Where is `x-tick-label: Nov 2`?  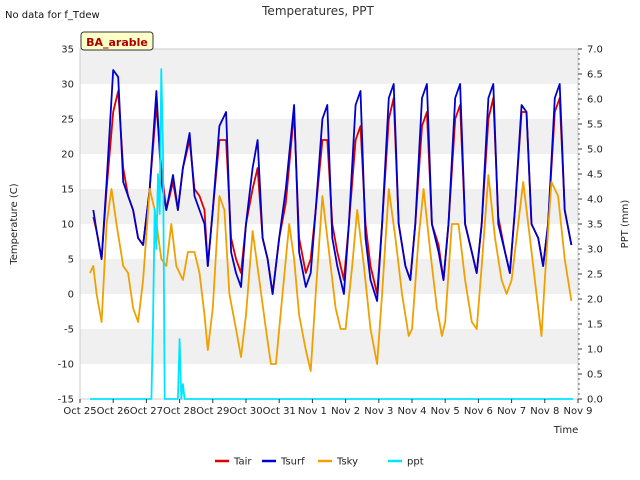
x-tick-label: Nov 2 is located at coordinates (345, 411).